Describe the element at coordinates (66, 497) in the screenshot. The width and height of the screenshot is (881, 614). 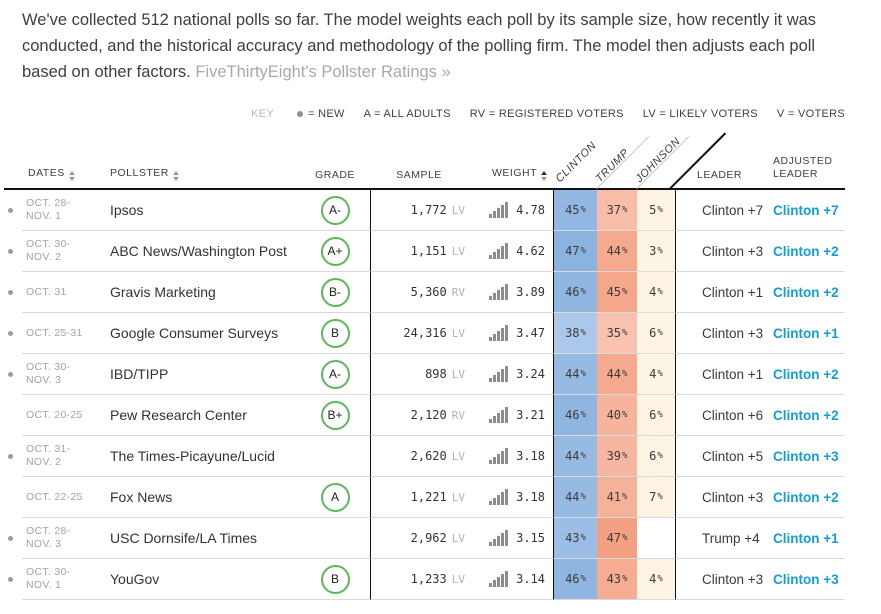
I see `dates-cell: OCT. 22-25` at that location.